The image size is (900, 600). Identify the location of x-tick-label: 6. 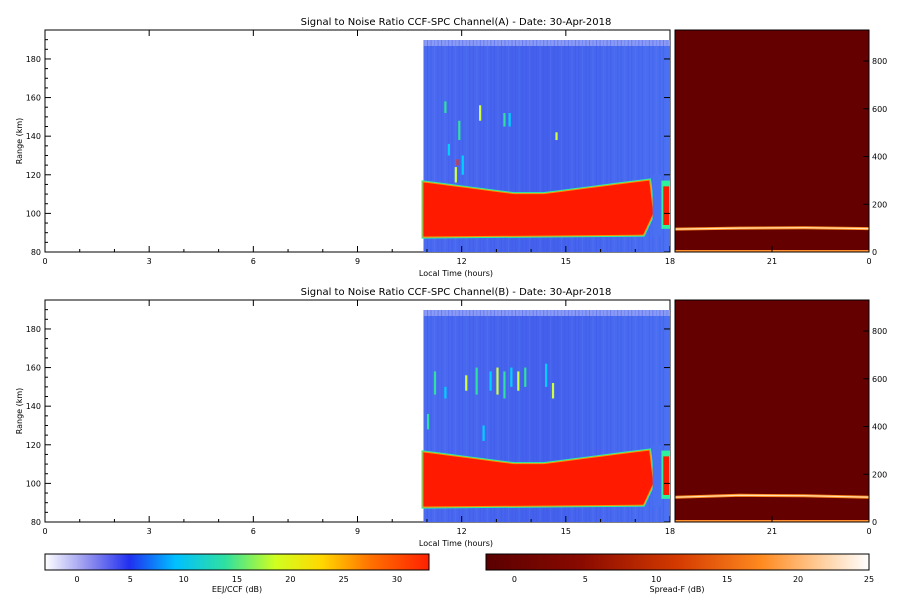
(253, 261).